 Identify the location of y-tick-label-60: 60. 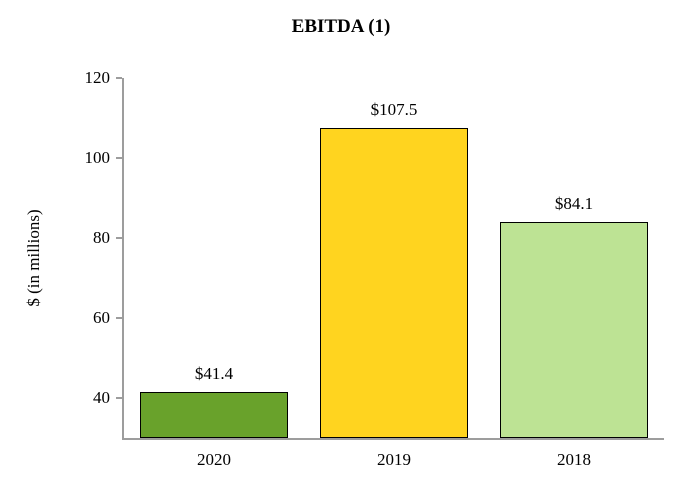
(101, 317).